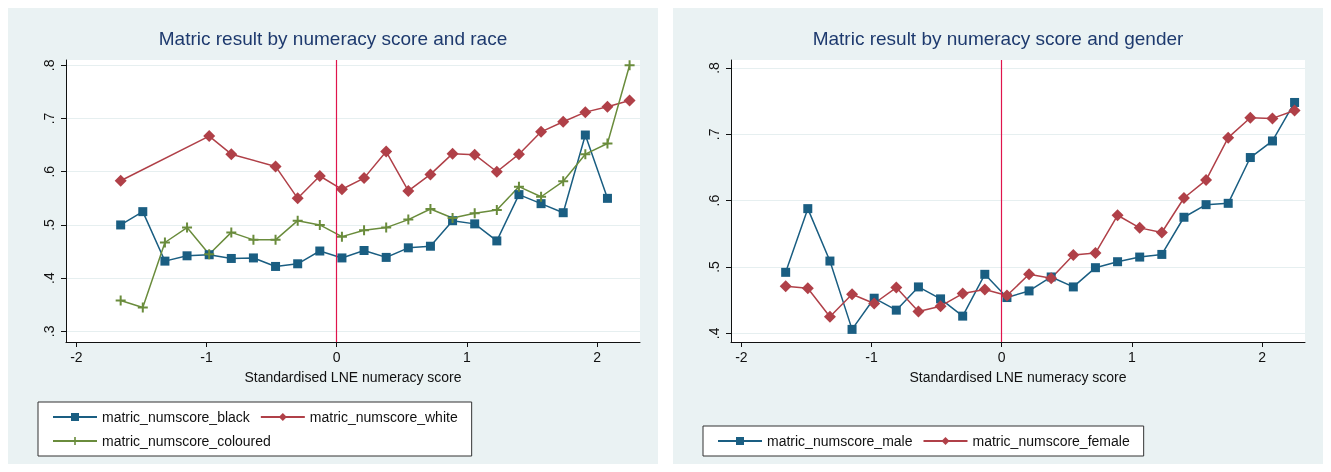 Image resolution: width=1331 pixels, height=472 pixels. What do you see at coordinates (49, 118) in the screenshot?
I see `y-tick-label: .7` at bounding box center [49, 118].